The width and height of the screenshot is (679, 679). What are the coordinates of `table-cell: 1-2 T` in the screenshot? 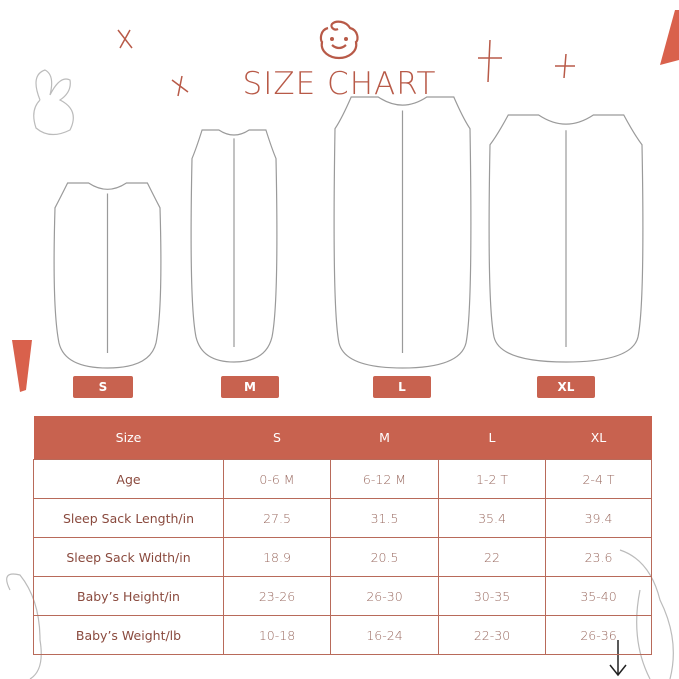 It's located at (492, 479).